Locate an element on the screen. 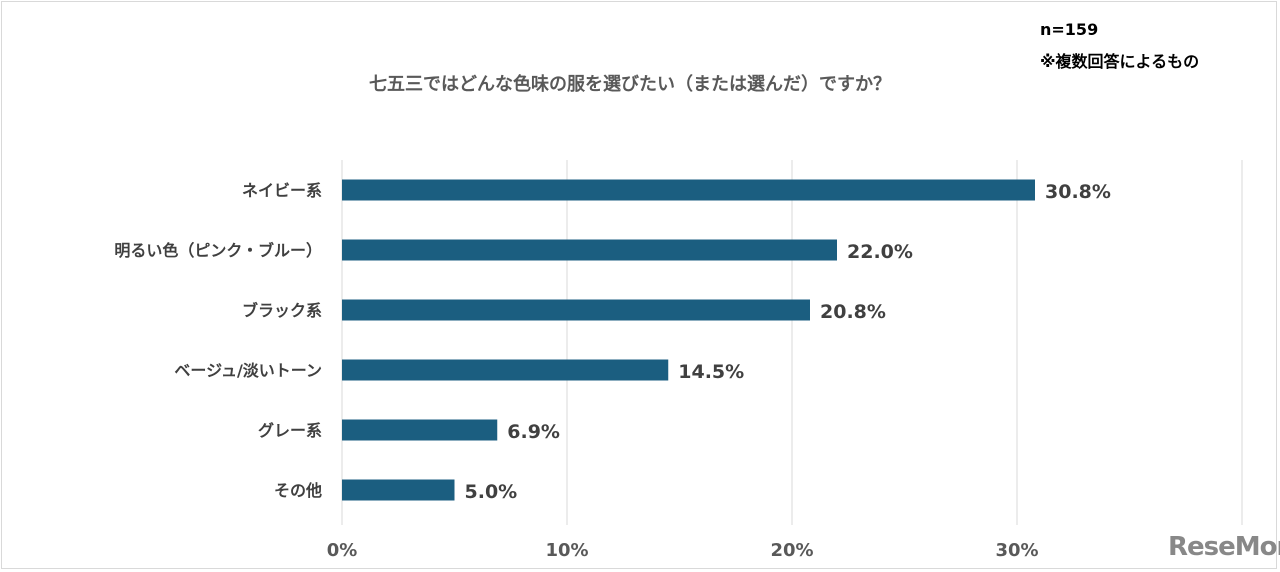 The height and width of the screenshot is (572, 1280). data-label: 22.0% is located at coordinates (880, 252).